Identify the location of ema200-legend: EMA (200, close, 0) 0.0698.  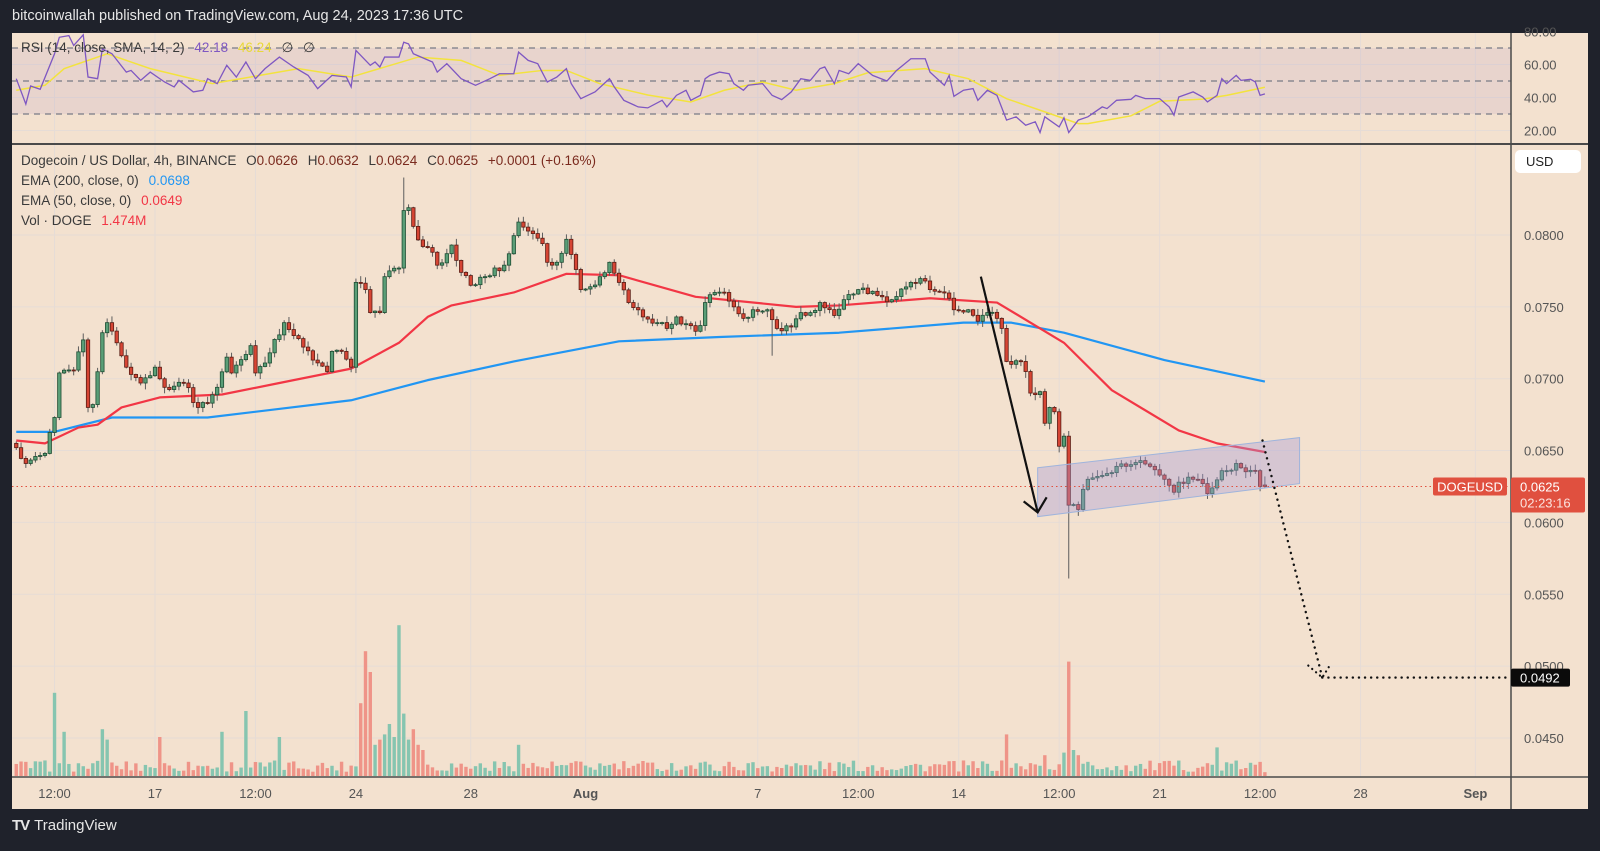
(108, 180).